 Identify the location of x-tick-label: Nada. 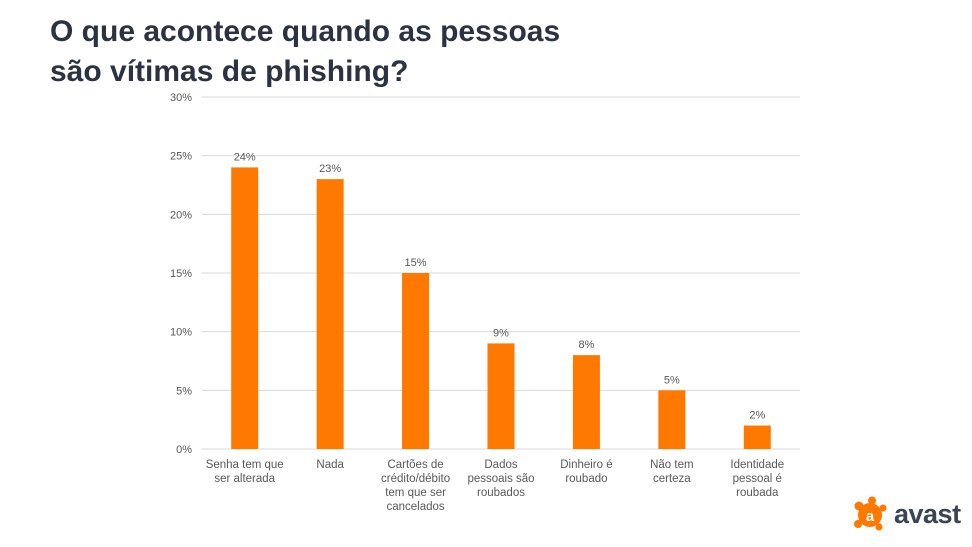
(330, 465).